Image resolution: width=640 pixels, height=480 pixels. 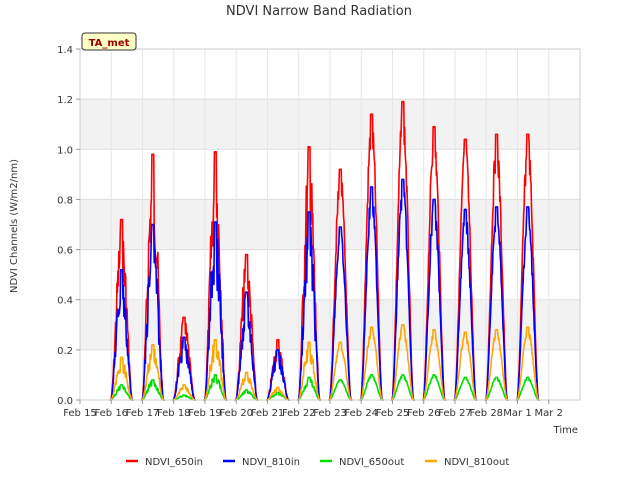 I want to click on y-tick-label: 0.4, so click(x=65, y=301).